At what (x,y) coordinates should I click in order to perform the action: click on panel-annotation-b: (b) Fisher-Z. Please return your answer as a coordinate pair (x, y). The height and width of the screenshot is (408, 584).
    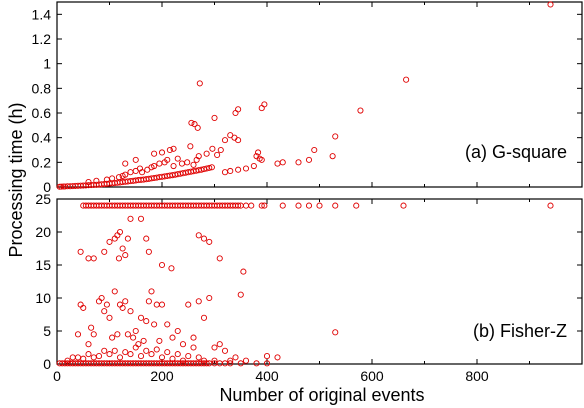
    Looking at the image, I should click on (520, 331).